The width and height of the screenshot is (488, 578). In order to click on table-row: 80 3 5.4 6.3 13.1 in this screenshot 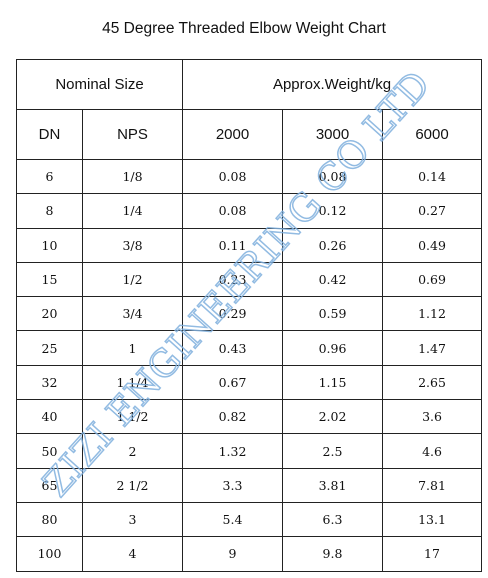, I will do `click(249, 519)`.